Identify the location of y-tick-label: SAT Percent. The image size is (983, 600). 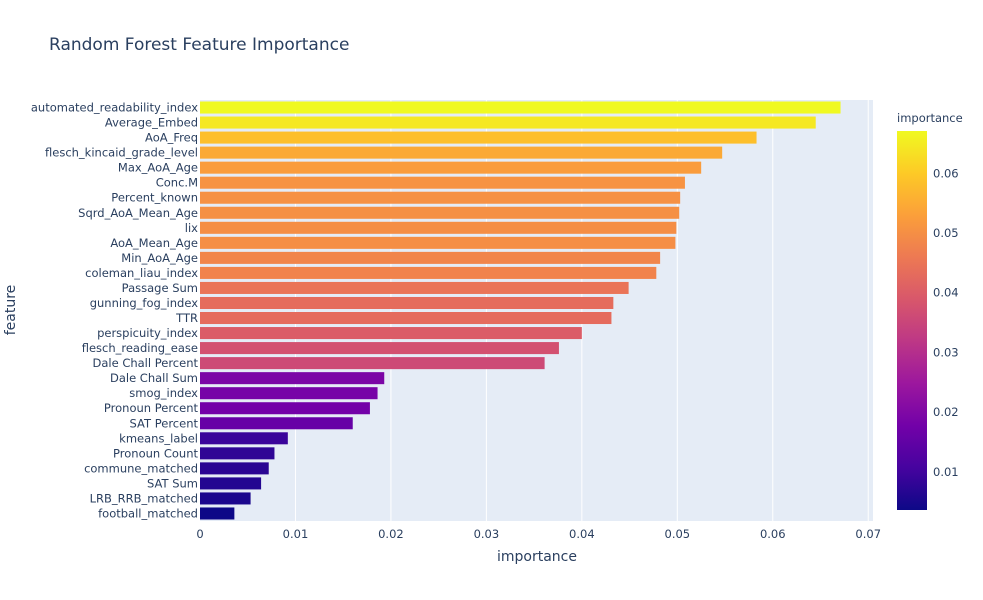
(164, 423).